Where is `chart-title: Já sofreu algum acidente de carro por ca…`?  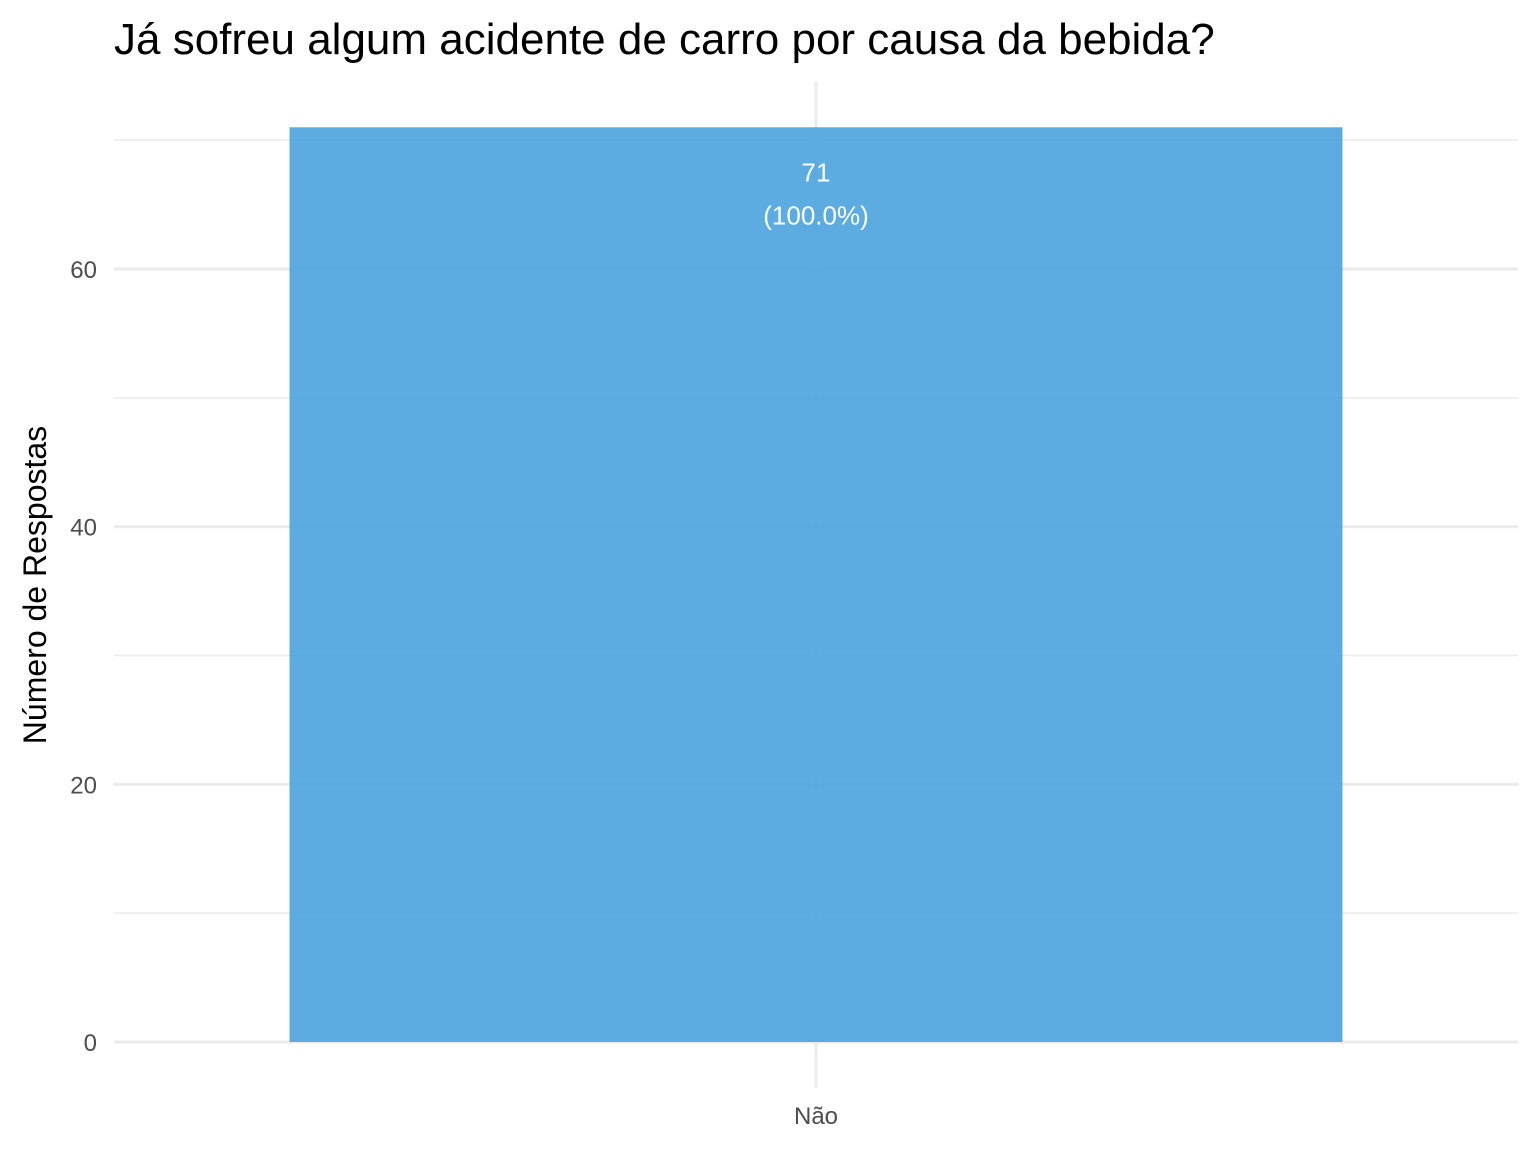 chart-title: Já sofreu algum acidente de carro por ca… is located at coordinates (664, 39).